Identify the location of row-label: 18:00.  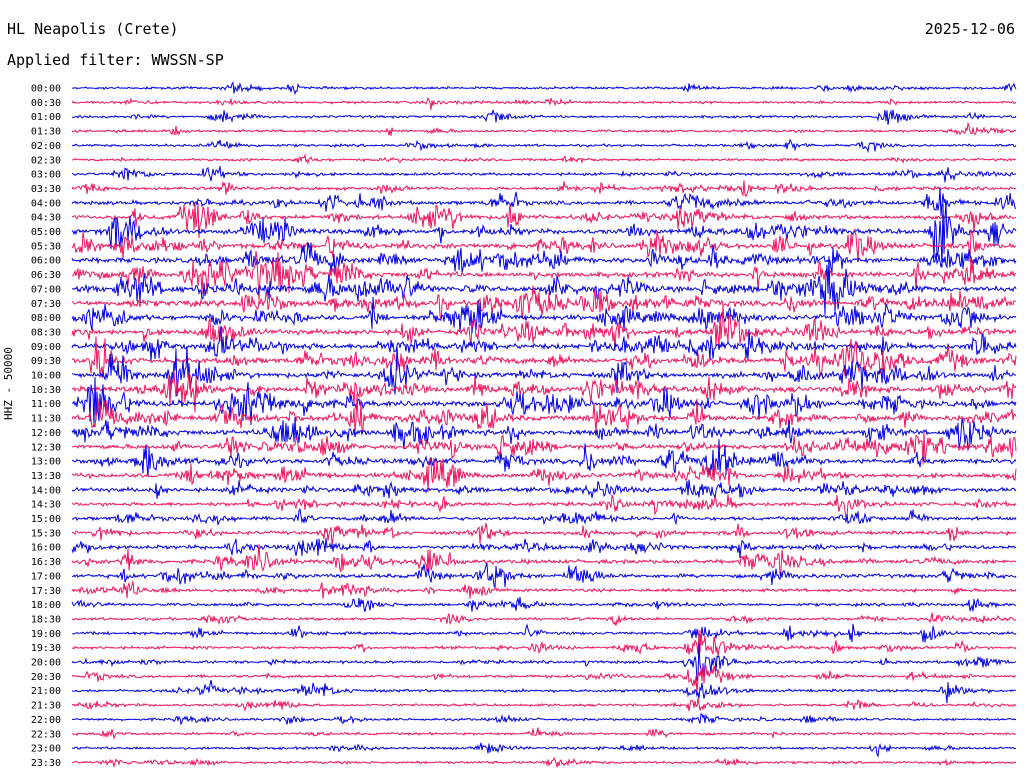
(46, 605).